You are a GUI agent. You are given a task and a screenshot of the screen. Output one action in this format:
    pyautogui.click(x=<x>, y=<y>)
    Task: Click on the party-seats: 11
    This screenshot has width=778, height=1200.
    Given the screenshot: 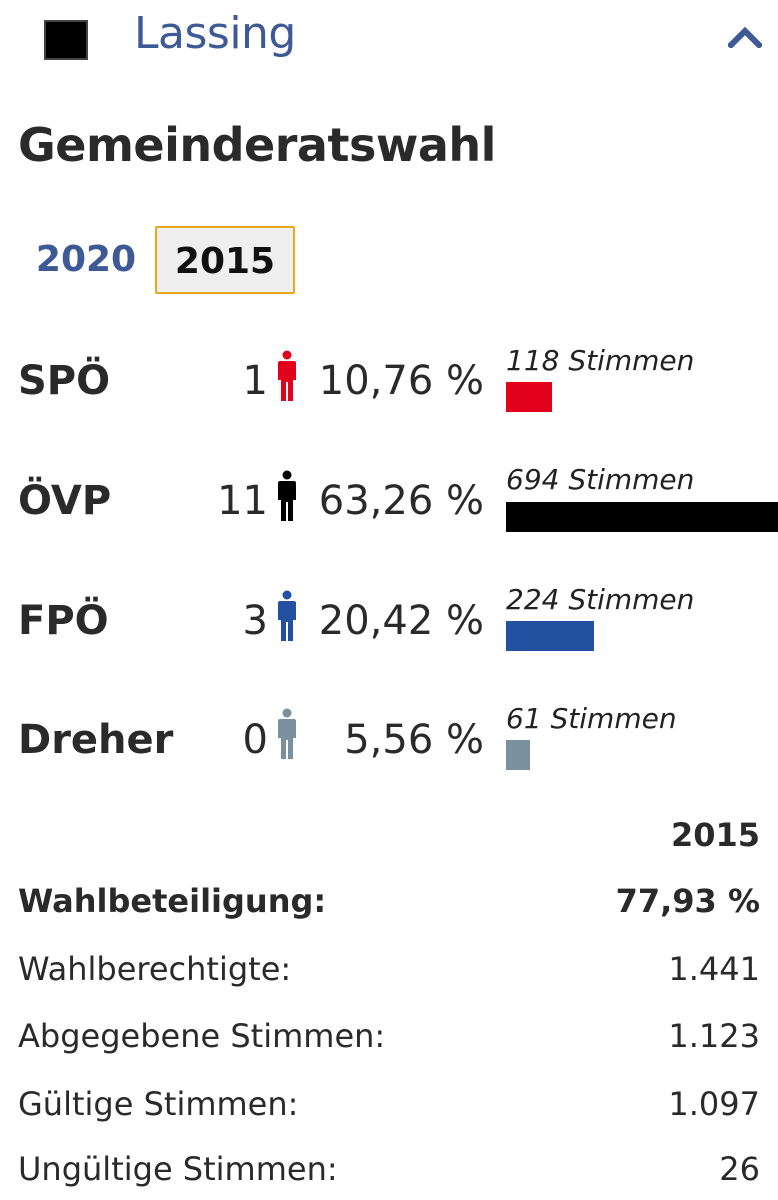 What is the action you would take?
    pyautogui.click(x=242, y=501)
    